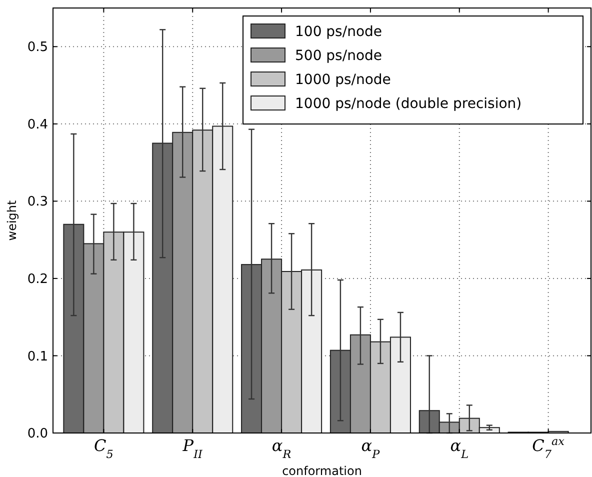 The width and height of the screenshot is (592, 477). What do you see at coordinates (37, 280) in the screenshot?
I see `y-tick-label: 0.2` at bounding box center [37, 280].